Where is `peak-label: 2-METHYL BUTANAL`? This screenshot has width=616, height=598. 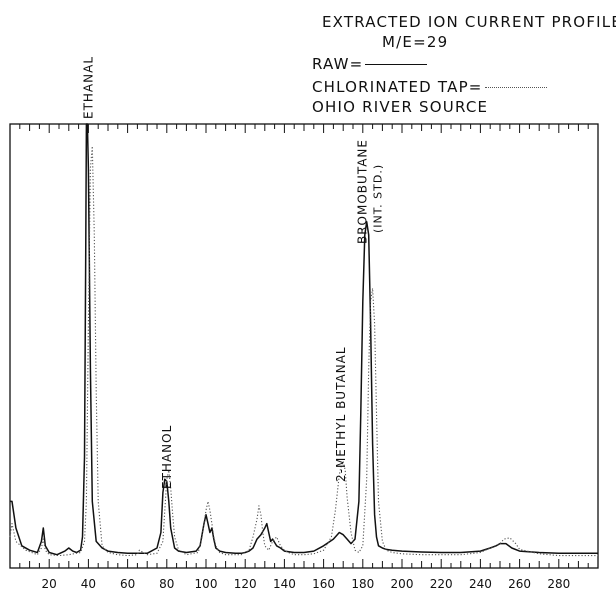 peak-label: 2-METHYL BUTANAL is located at coordinates (341, 414).